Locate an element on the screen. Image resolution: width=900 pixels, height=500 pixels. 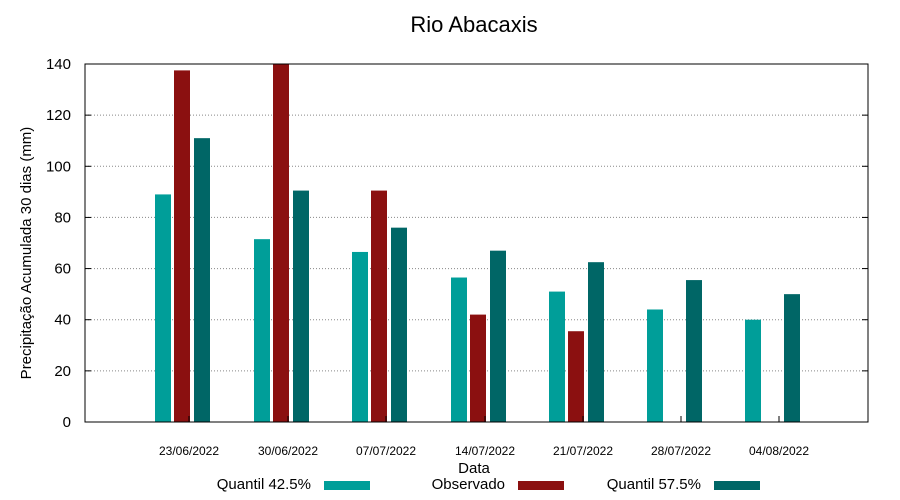
legend: Quantil 42.5% Observado Quantil 57.5% is located at coordinates (488, 484).